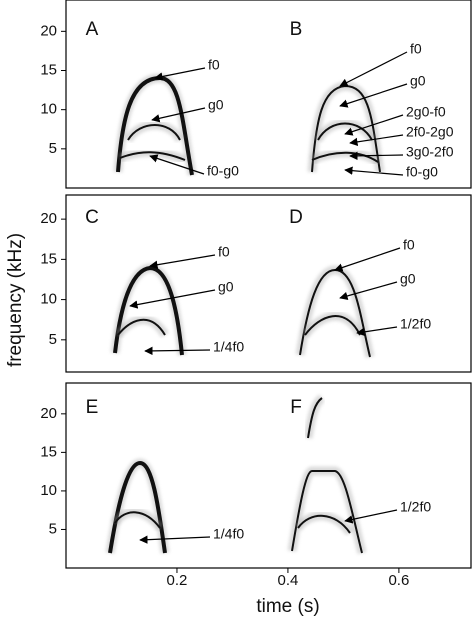 The width and height of the screenshot is (474, 624). Describe the element at coordinates (398, 580) in the screenshot. I see `x-tick-label: 0.6` at that location.